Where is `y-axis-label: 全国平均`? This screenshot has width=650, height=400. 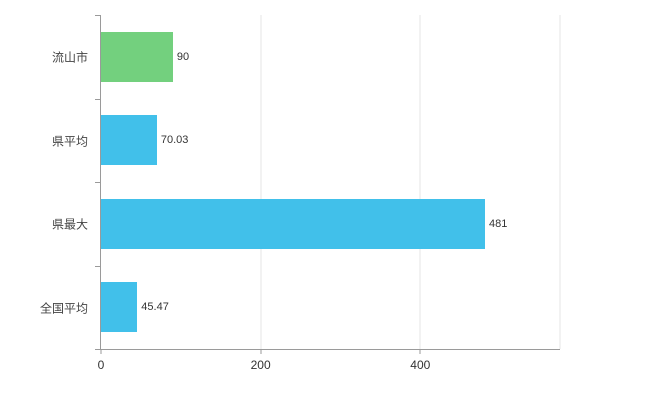 y-axis-label: 全国平均 is located at coordinates (63, 308).